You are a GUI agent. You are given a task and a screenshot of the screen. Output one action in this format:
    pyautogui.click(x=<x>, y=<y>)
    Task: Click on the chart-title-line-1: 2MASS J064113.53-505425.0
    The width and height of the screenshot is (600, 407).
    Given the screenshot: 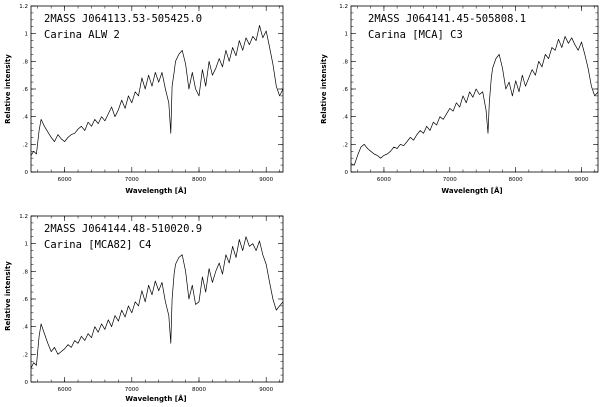 What is the action you would take?
    pyautogui.click(x=123, y=19)
    